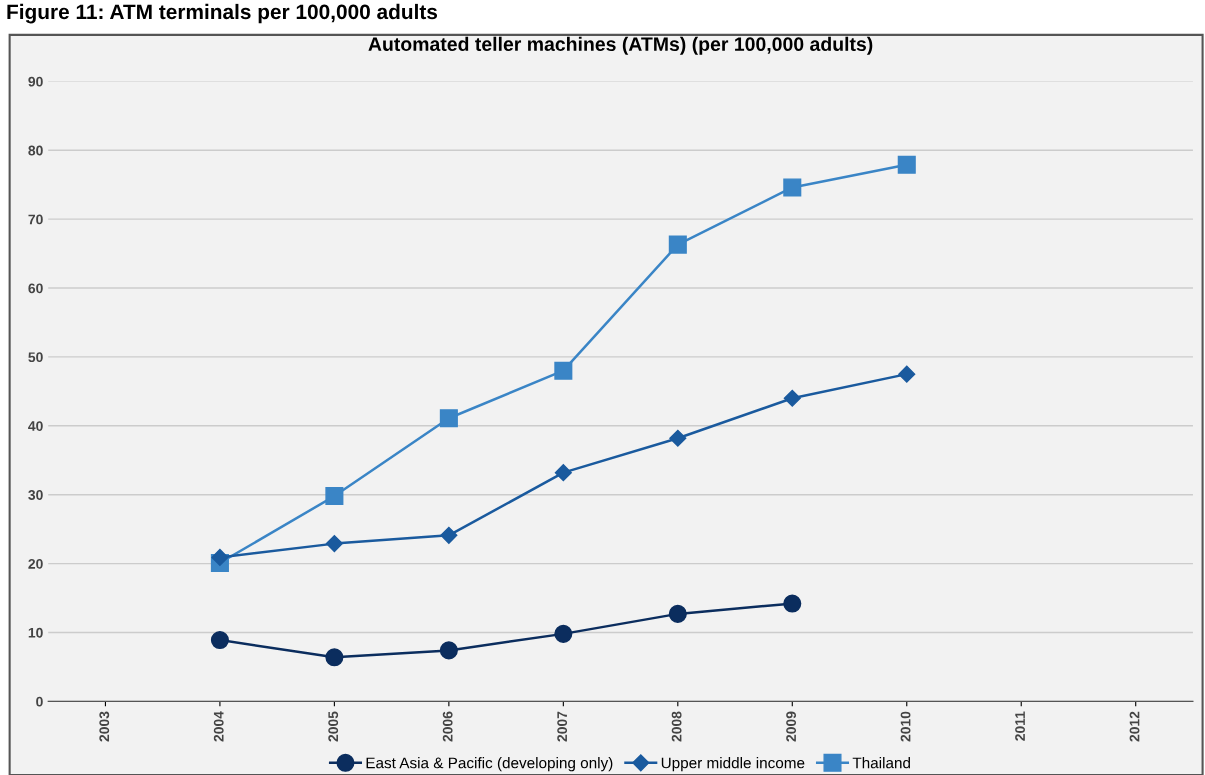 This screenshot has width=1205, height=775. What do you see at coordinates (35, 288) in the screenshot?
I see `y-tick-label: 60` at bounding box center [35, 288].